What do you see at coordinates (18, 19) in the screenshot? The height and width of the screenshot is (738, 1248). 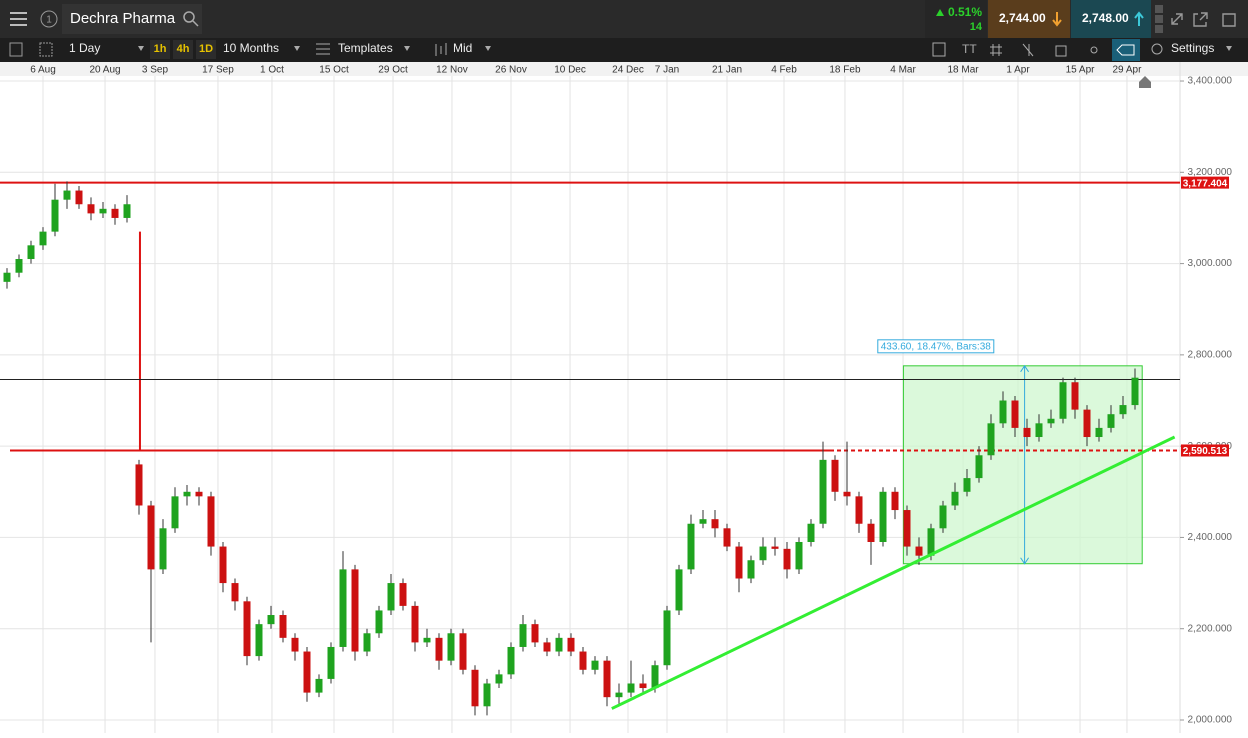 I see `menu-button` at bounding box center [18, 19].